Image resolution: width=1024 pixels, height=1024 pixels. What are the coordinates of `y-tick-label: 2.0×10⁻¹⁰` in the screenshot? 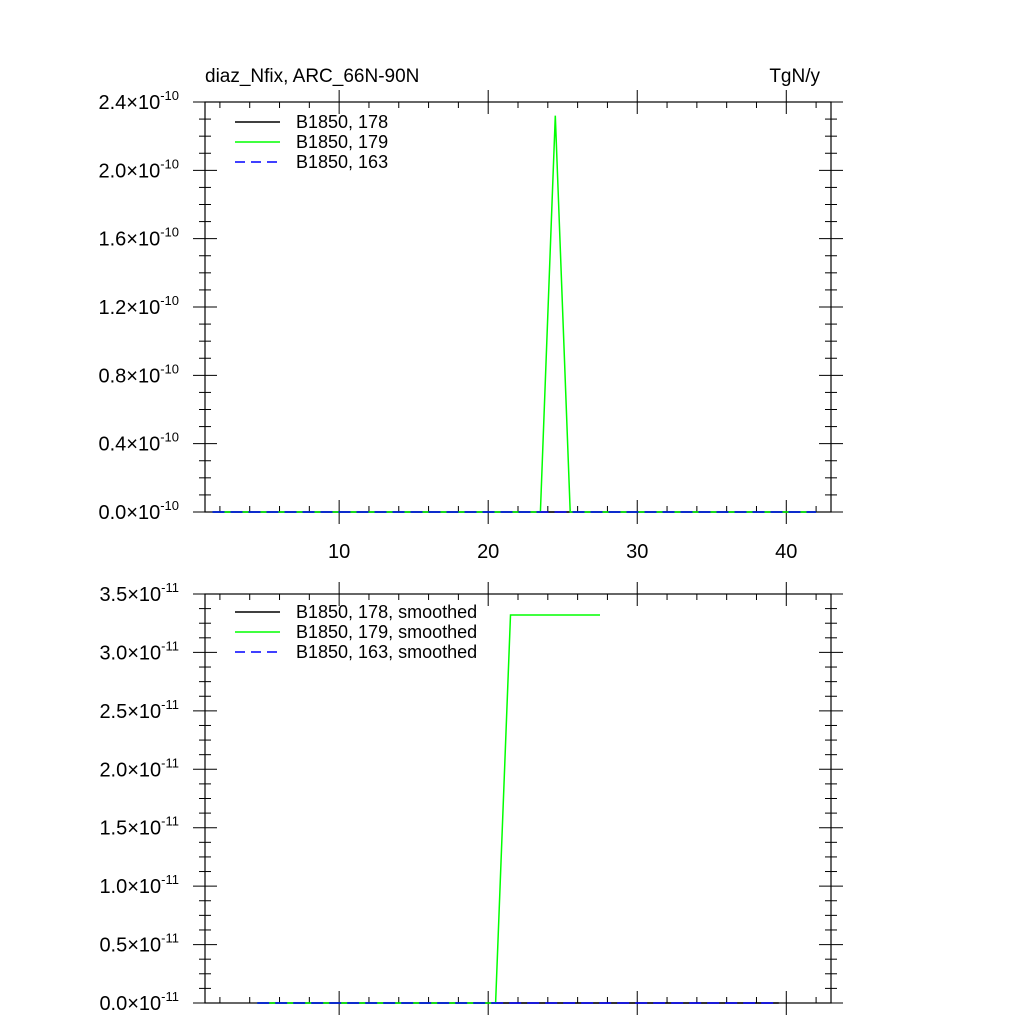 It's located at (138, 169).